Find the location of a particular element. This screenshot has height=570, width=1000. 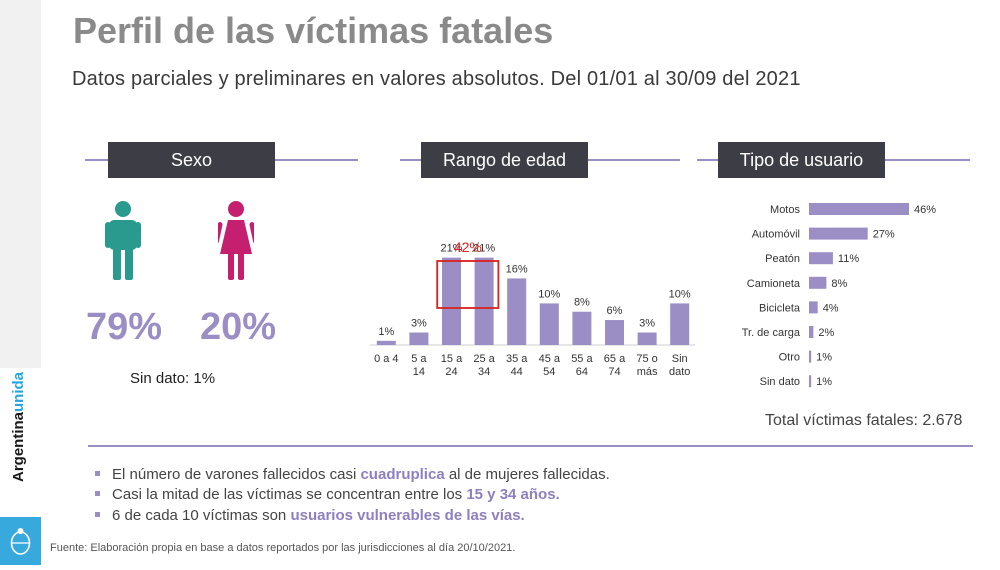

age-tick-label: 14 is located at coordinates (419, 372).